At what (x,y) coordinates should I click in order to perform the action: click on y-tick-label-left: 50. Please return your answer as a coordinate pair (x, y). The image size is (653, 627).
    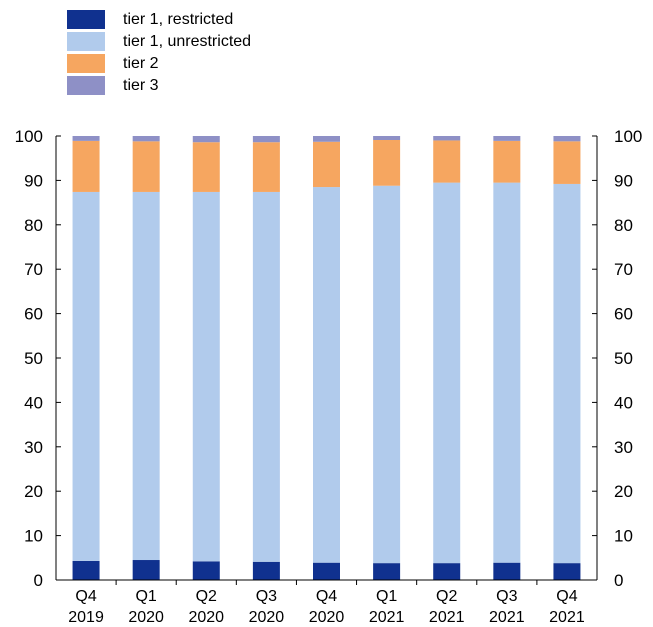
    Looking at the image, I should click on (33, 358).